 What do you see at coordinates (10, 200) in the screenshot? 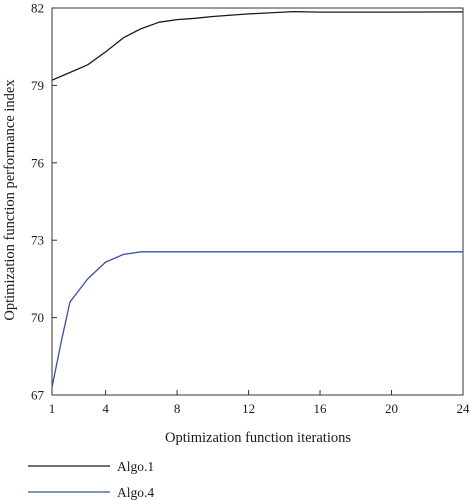
I see `y-axis-title: Optimization function performance index` at bounding box center [10, 200].